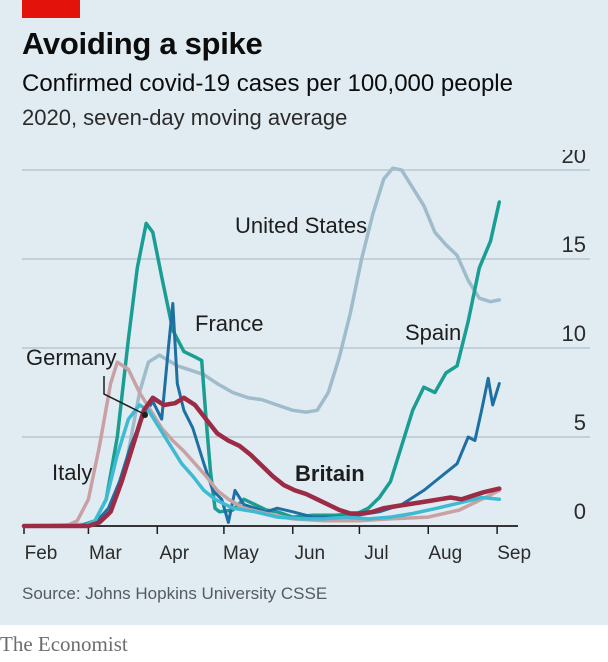 Image resolution: width=608 pixels, height=662 pixels. Describe the element at coordinates (105, 553) in the screenshot. I see `x-tick-label-mar: Mar` at that location.